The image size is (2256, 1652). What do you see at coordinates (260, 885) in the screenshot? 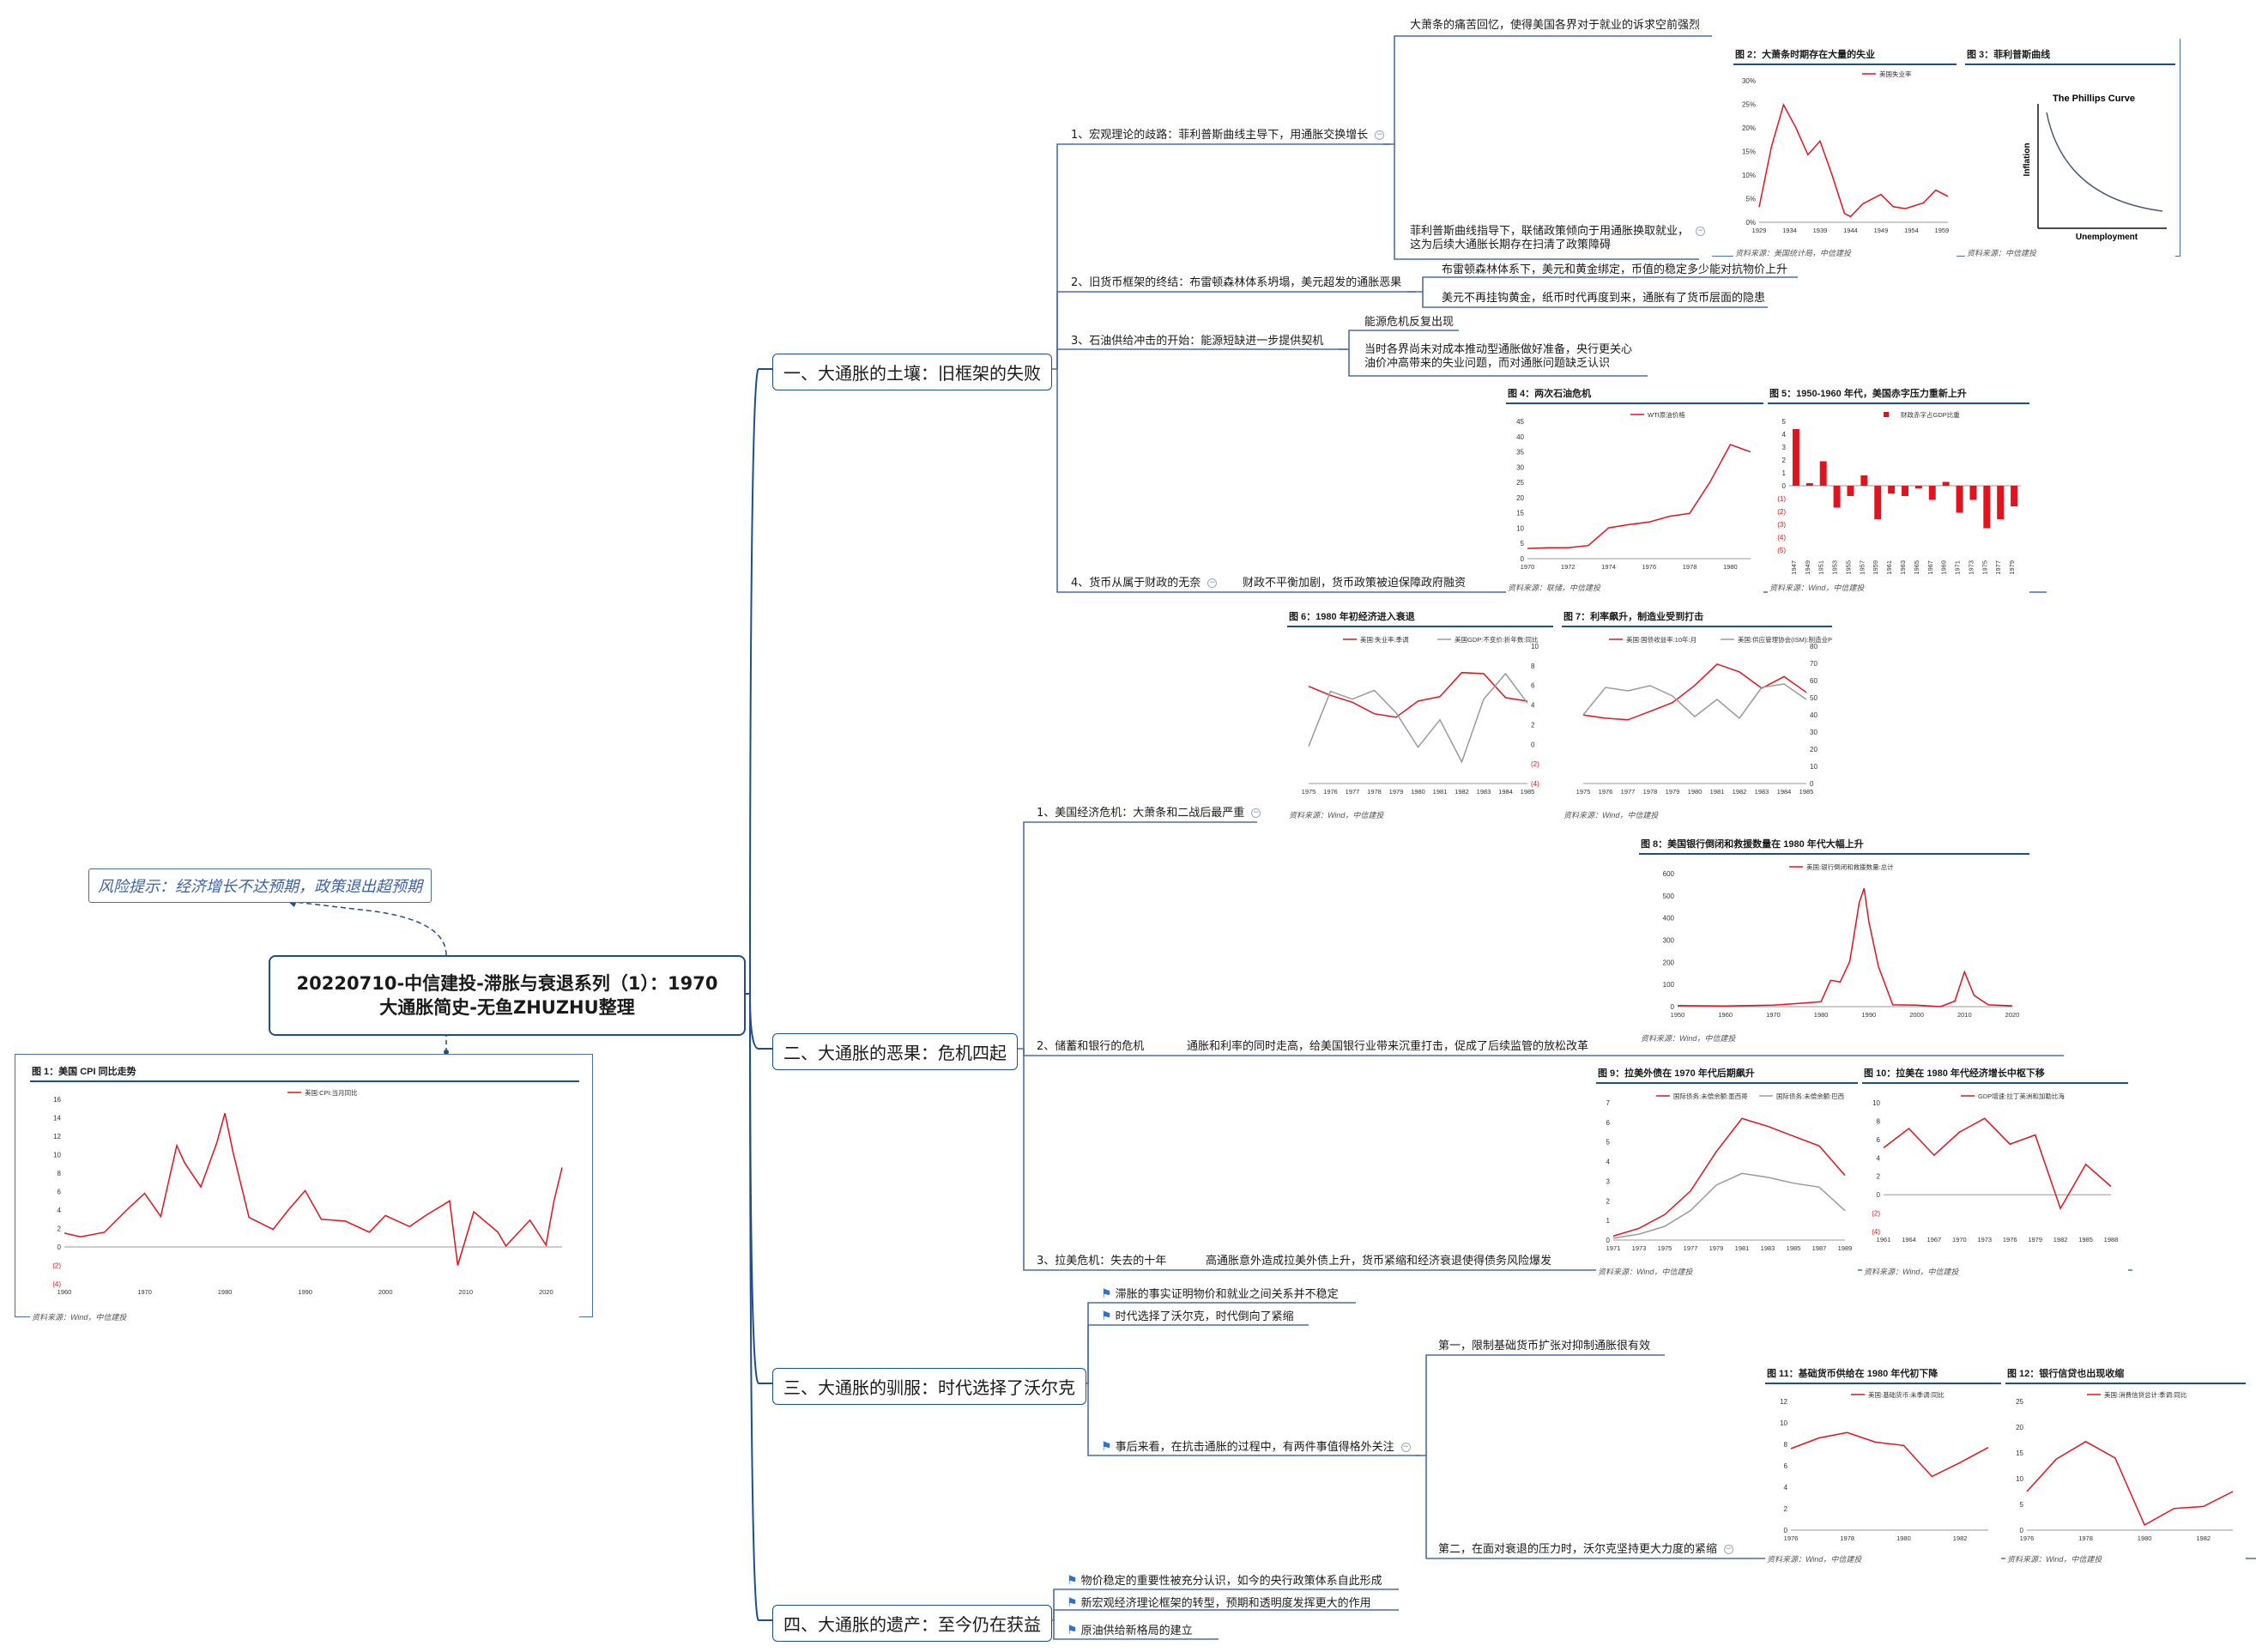
I see `risk-note: 风险提示：经济增长不达预期，政策退出超预期` at bounding box center [260, 885].